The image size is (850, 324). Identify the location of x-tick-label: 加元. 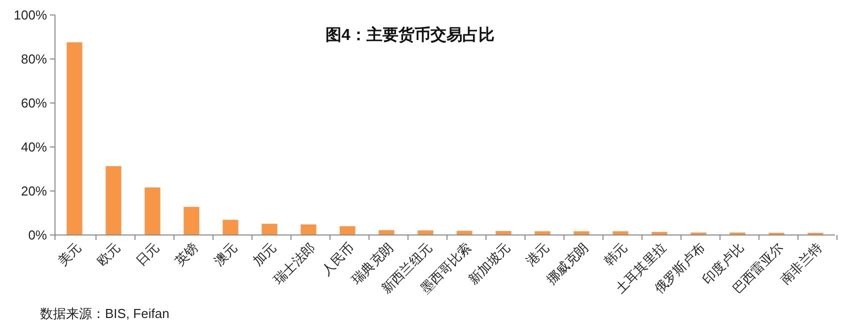
(264, 254).